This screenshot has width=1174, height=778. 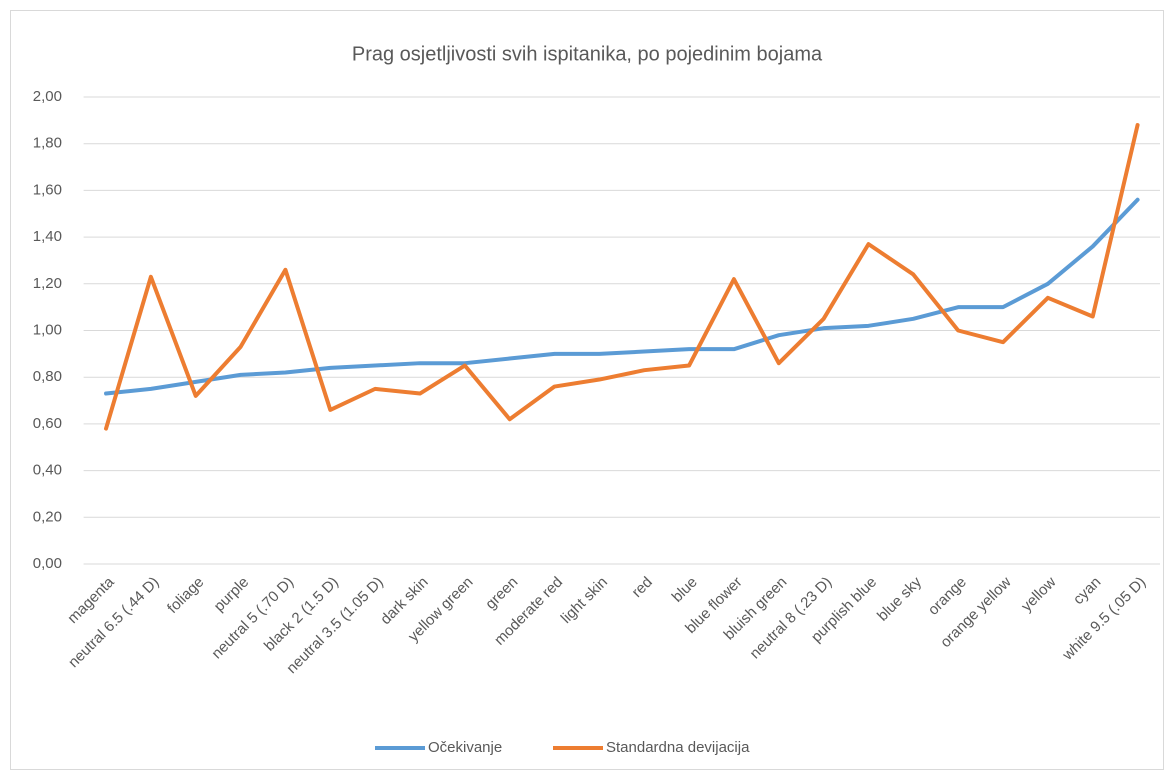 I want to click on y-tick-label: 0,60, so click(x=47, y=423).